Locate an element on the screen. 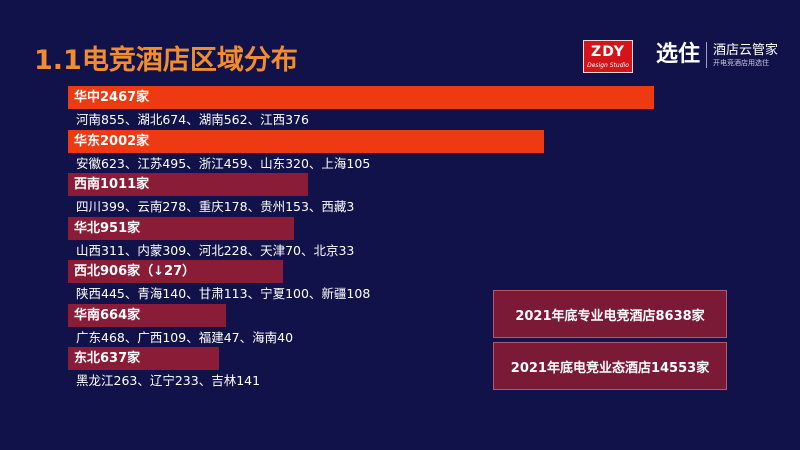  zdy-logo: ZDY Design Studio is located at coordinates (608, 56).